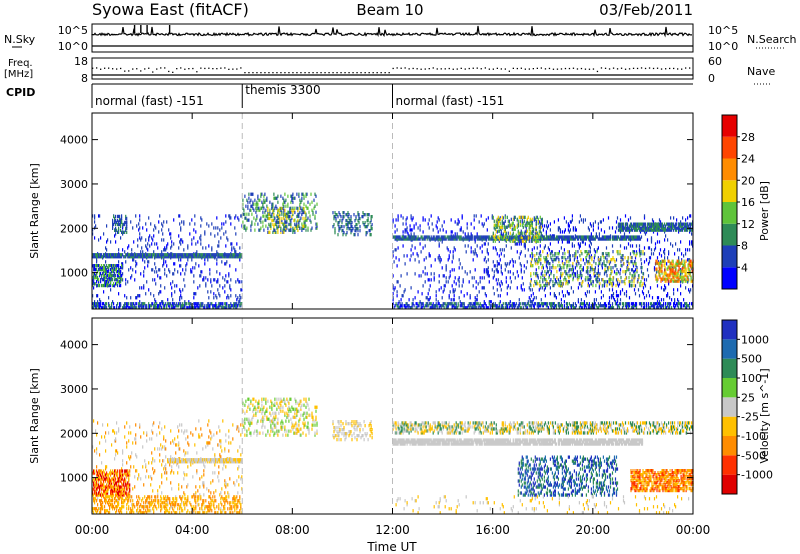  Describe the element at coordinates (400, 38) in the screenshot. I see `nsky-panel: N.Sky 10^5 10^0 10^5 10^0 N.Search` at that location.